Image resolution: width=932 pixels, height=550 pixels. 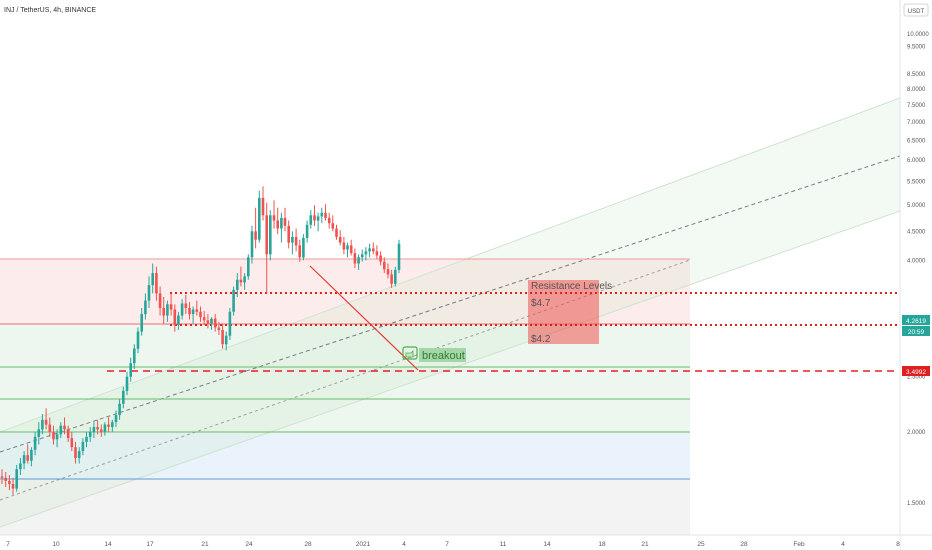 I want to click on x-tick-label: Feb, so click(x=799, y=544).